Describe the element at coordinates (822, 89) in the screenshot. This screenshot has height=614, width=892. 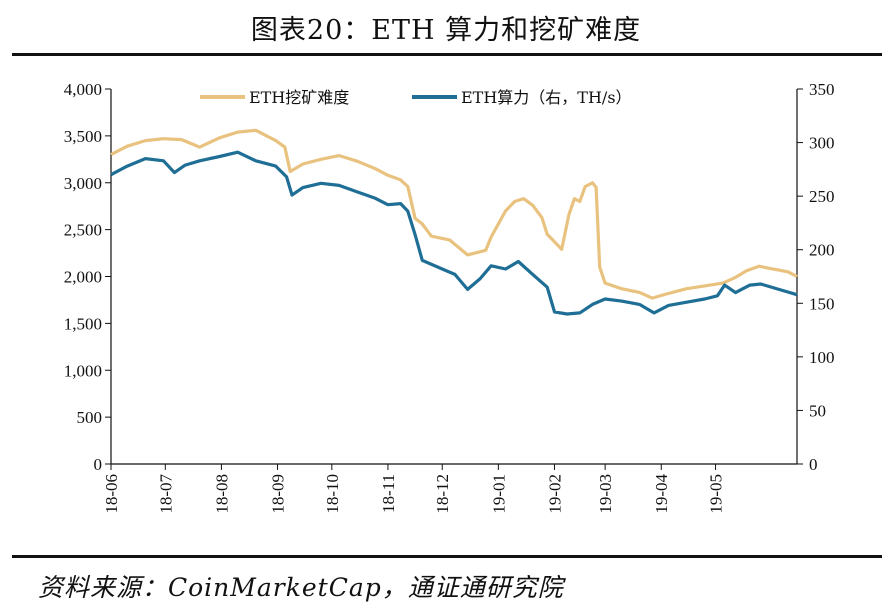
I see `right-y-tick-label: 350` at that location.